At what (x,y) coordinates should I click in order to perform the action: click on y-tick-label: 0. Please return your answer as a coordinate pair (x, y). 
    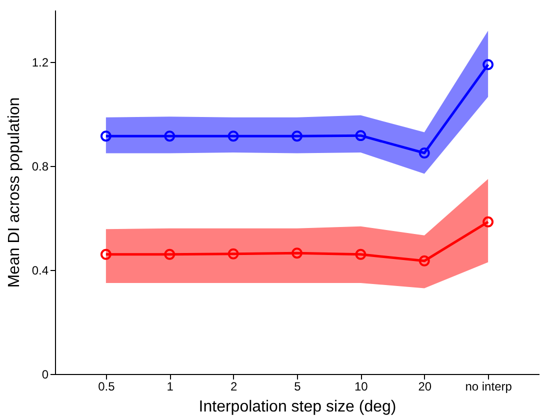
    Looking at the image, I should click on (45, 375).